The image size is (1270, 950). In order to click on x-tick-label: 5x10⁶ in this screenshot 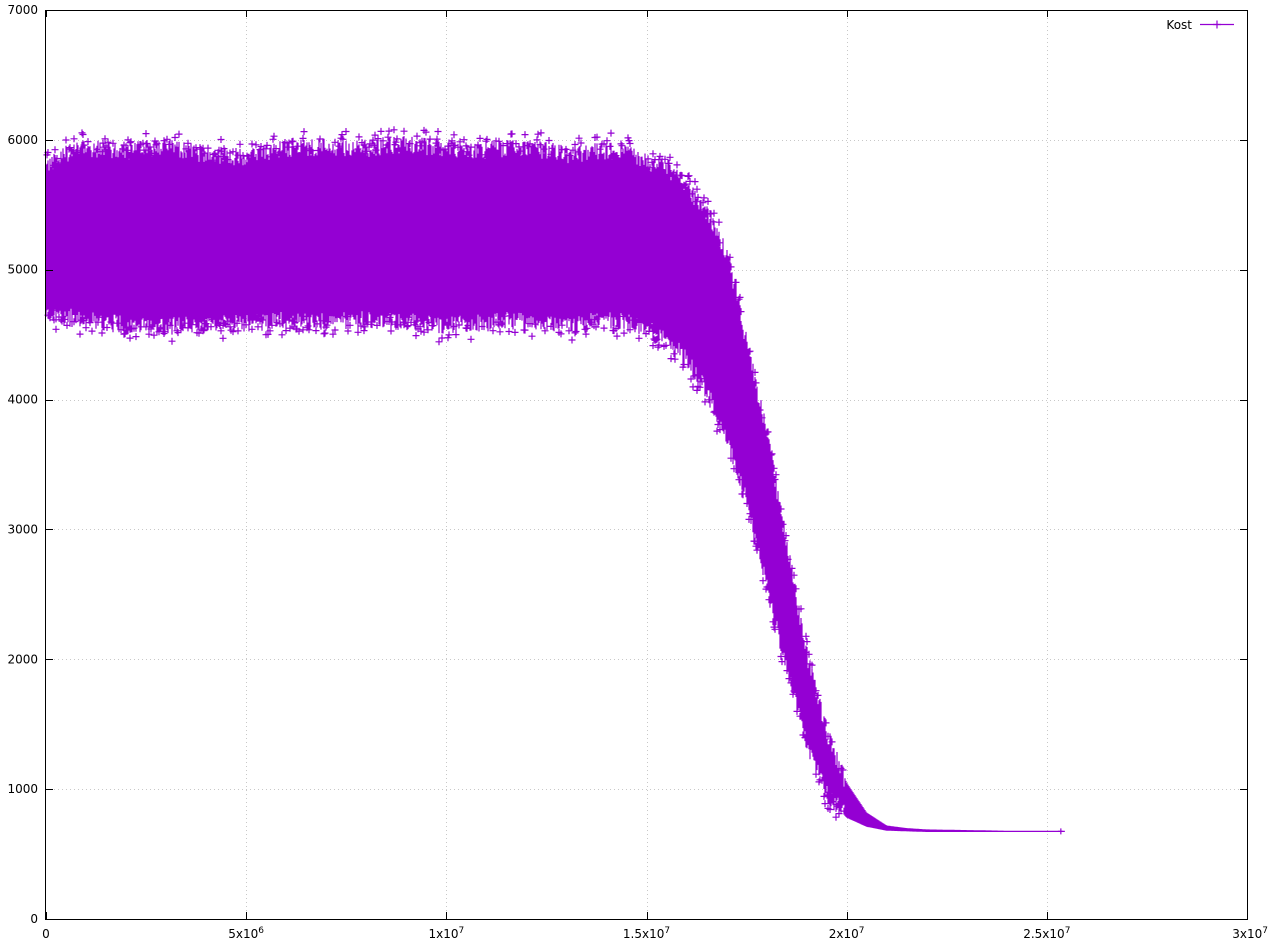, I will do `click(246, 933)`.